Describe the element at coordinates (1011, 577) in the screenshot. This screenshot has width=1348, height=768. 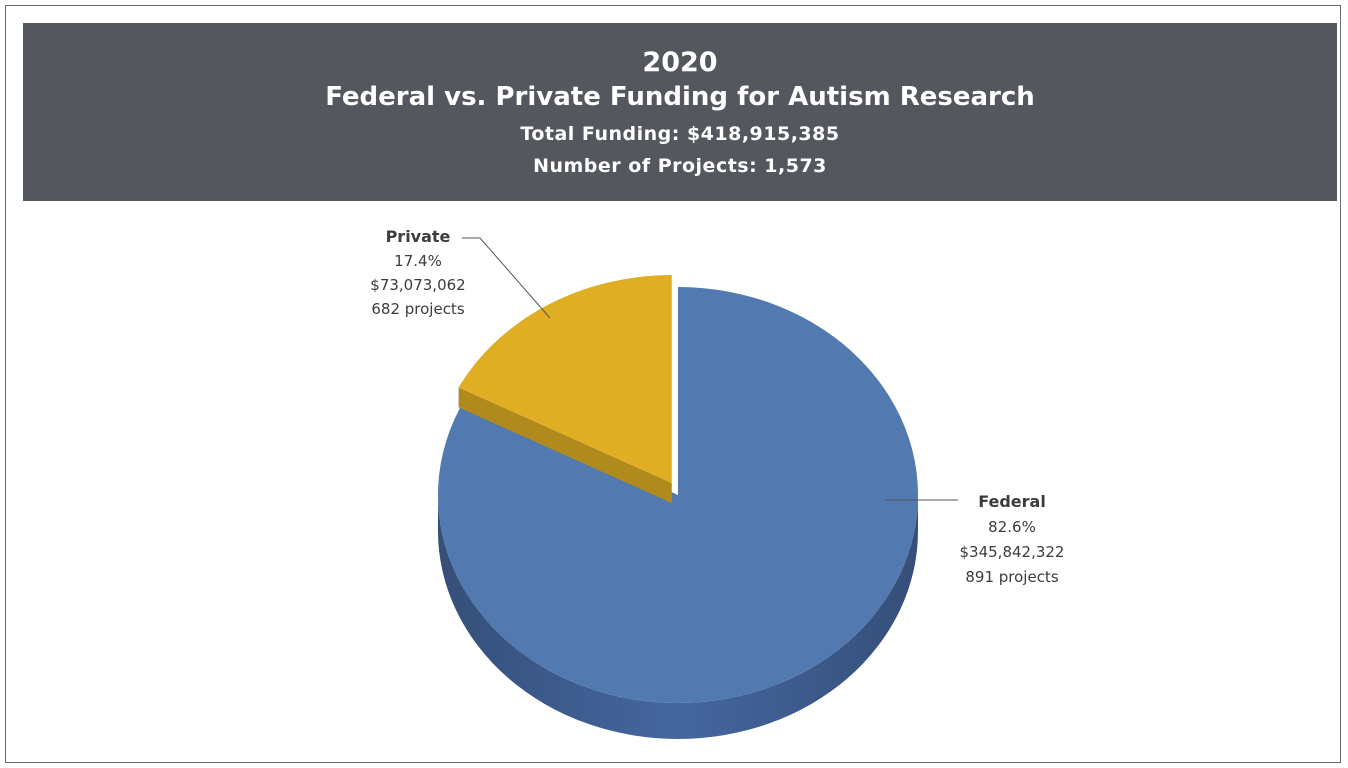
I see `label-federal-projects: 891 projects` at that location.